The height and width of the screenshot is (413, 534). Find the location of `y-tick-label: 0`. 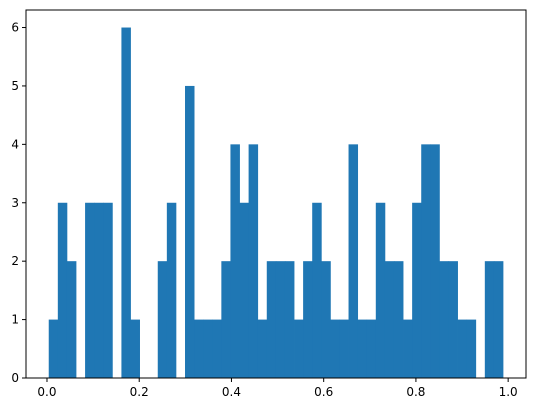

y-tick-label: 0 is located at coordinates (15, 378).